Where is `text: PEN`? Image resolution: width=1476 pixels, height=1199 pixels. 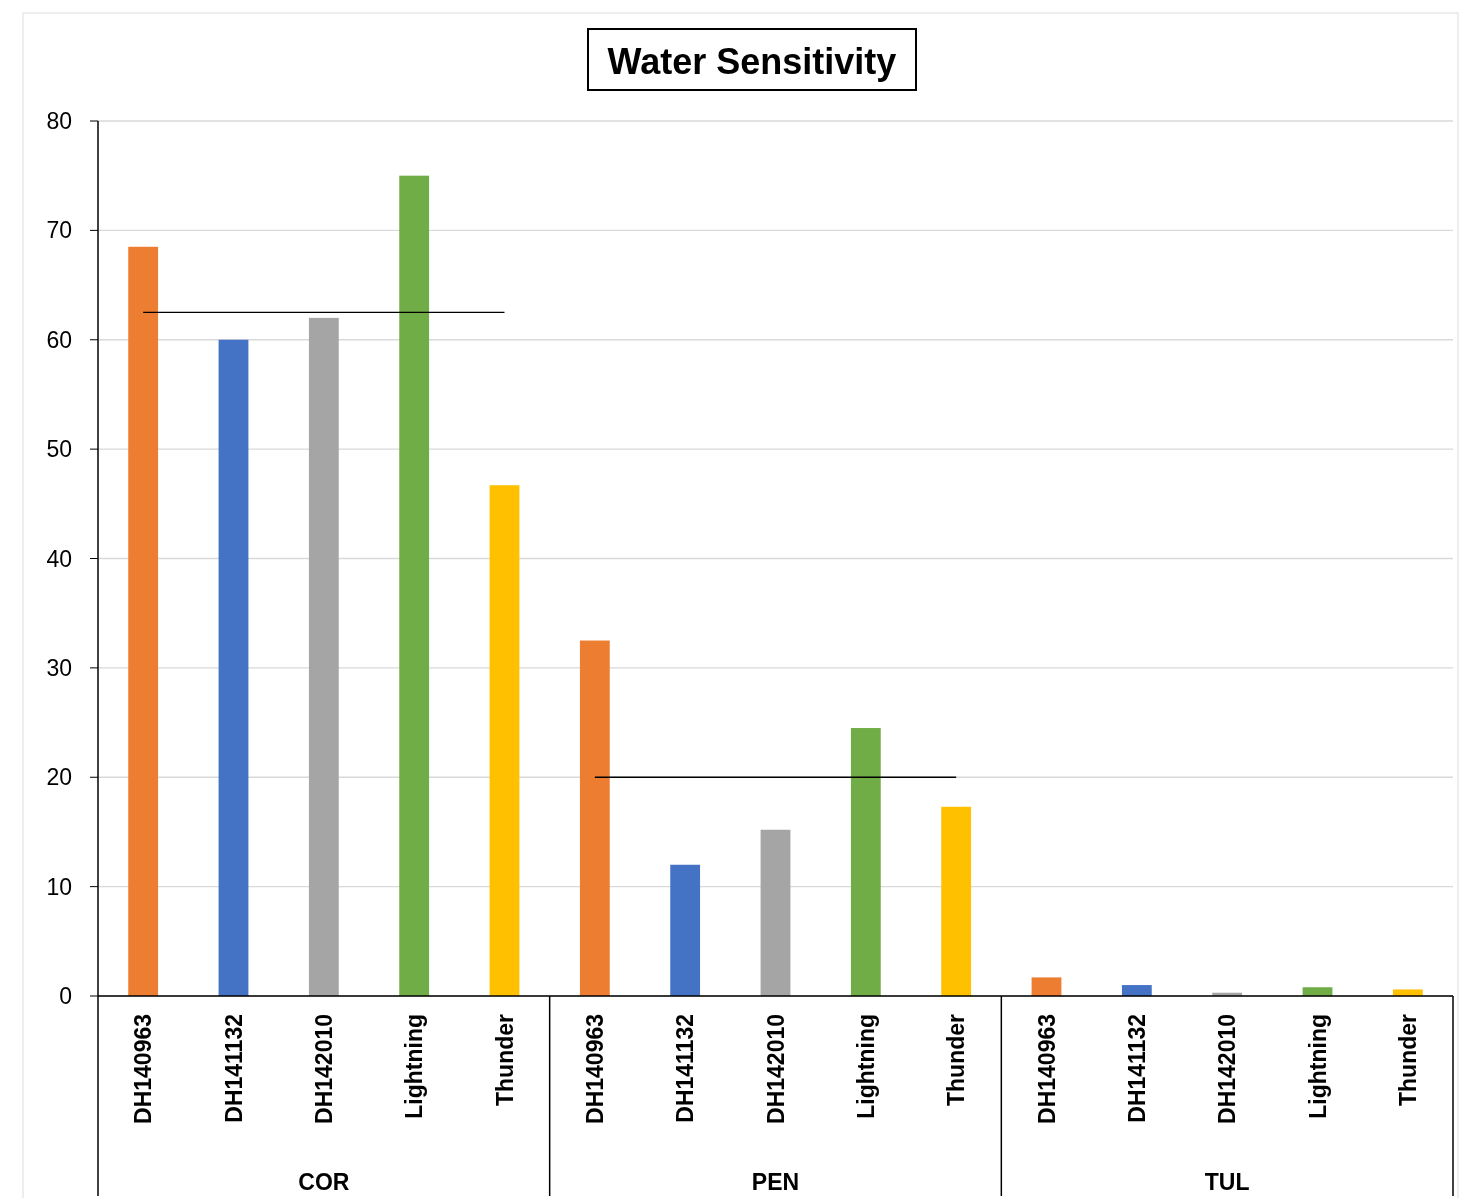
text: PEN is located at coordinates (775, 1182).